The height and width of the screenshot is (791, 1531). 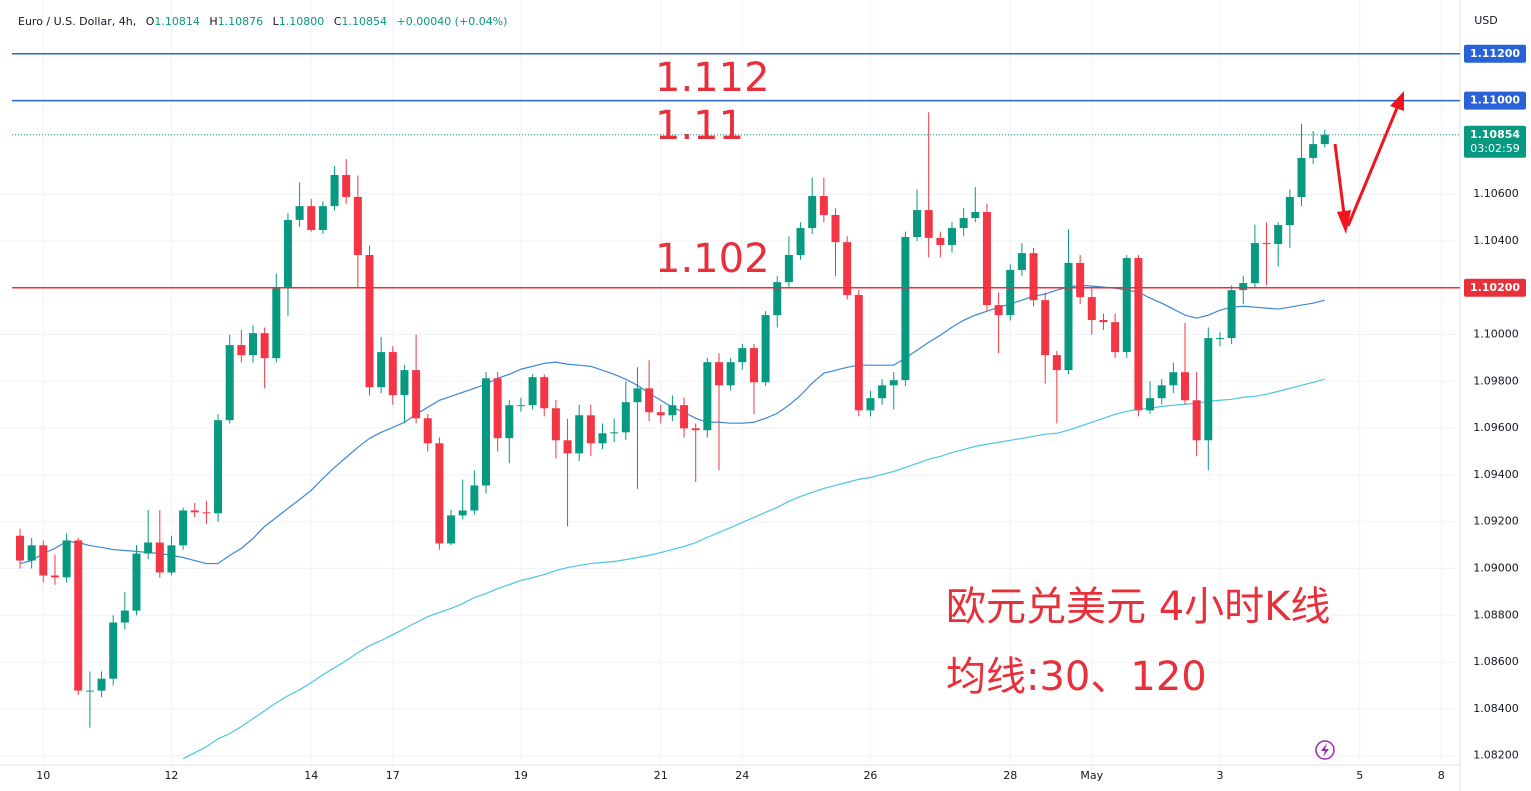 What do you see at coordinates (521, 775) in the screenshot?
I see `x-tick-label: 19` at bounding box center [521, 775].